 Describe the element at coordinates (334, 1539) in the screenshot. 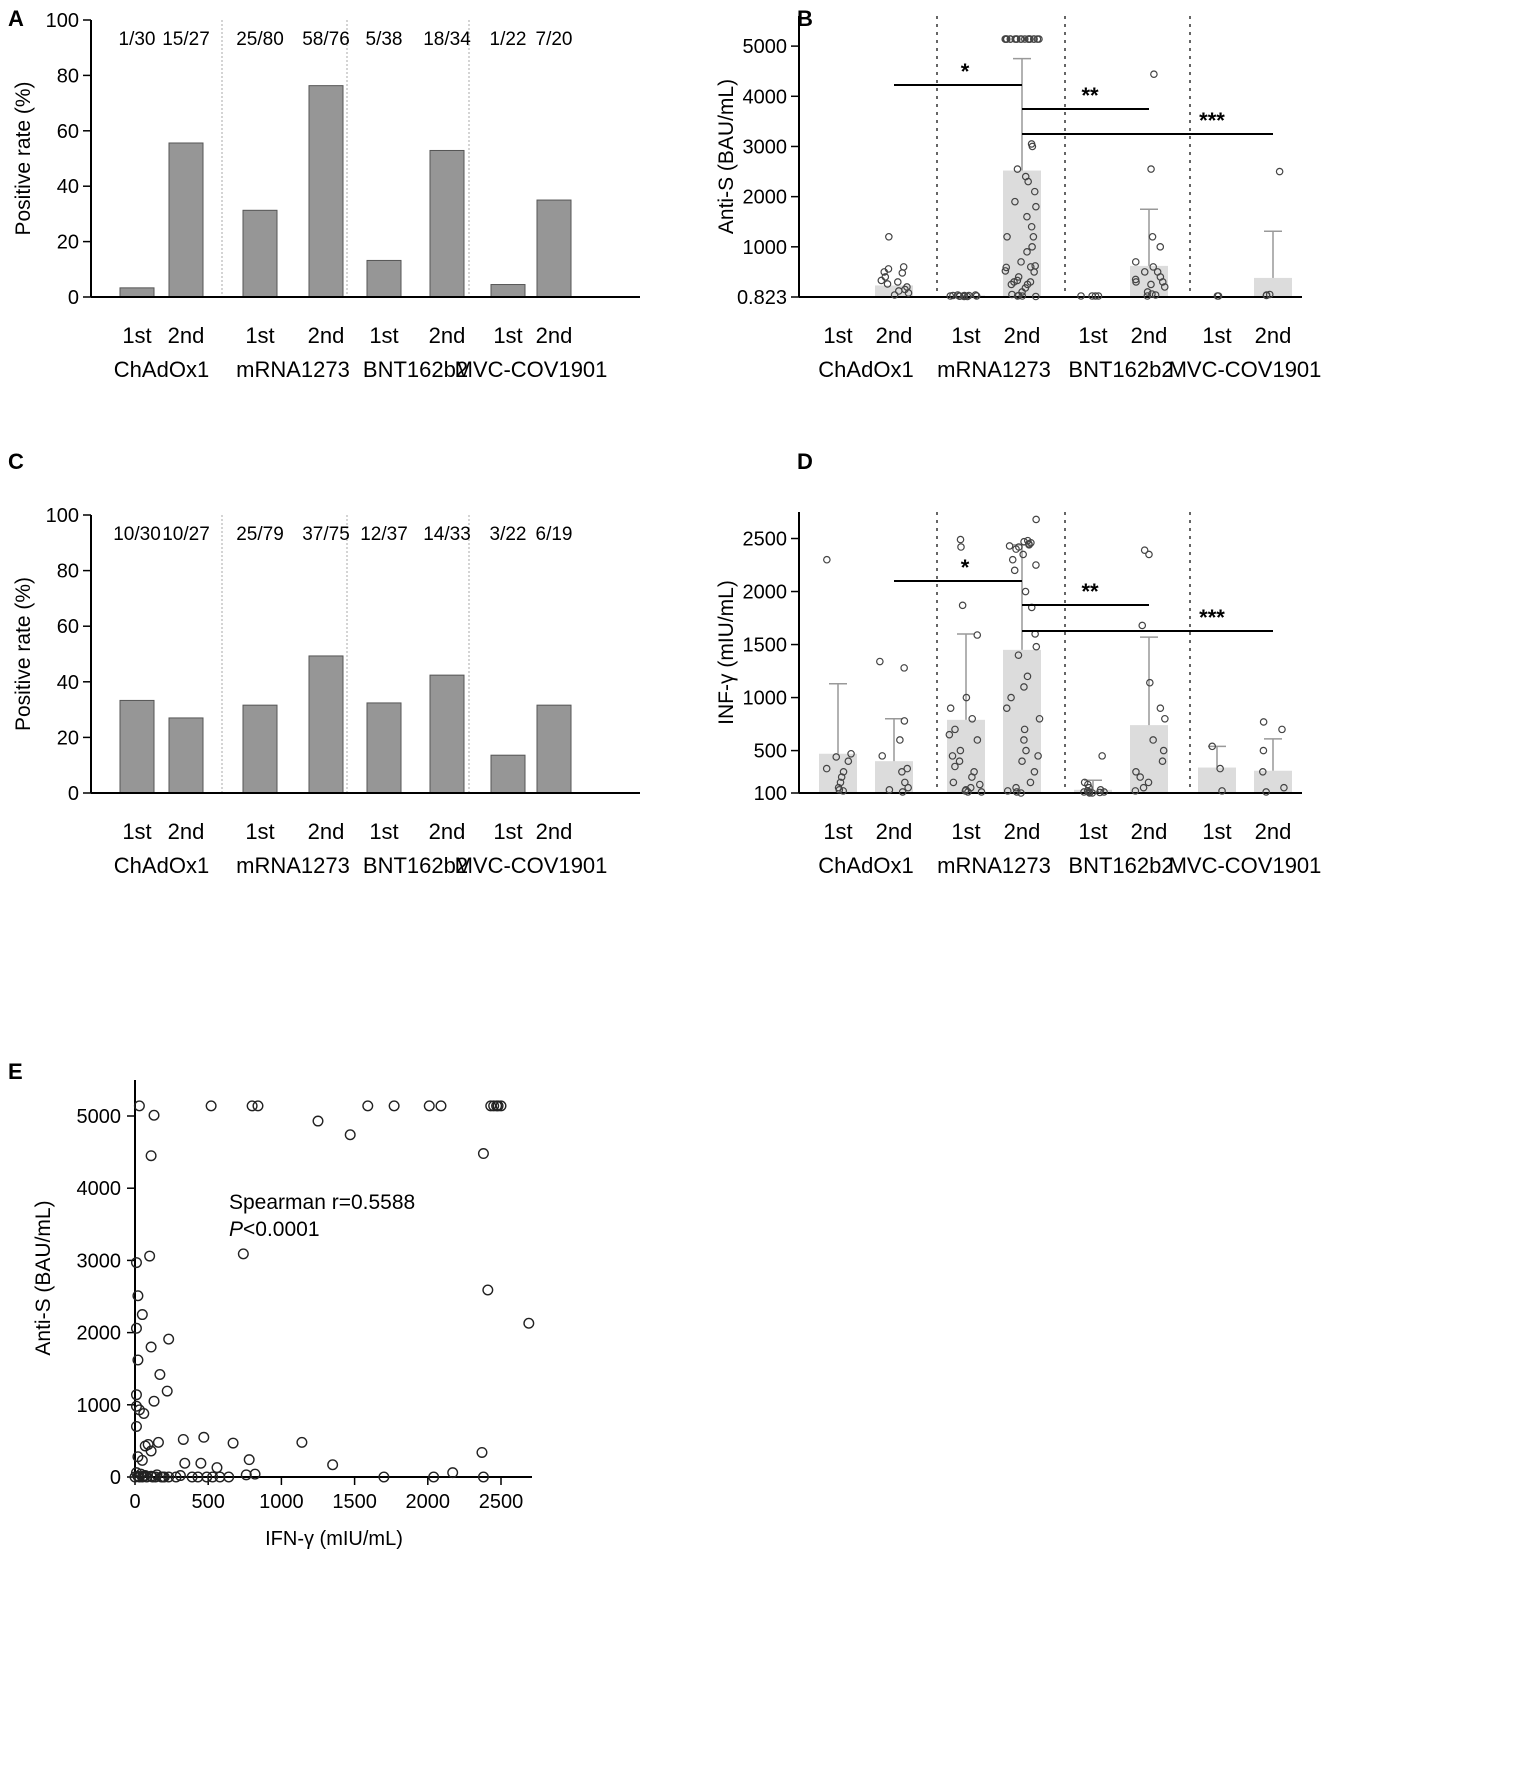

I see `x-axis-label: IFN-γ (mIU/mL)` at that location.